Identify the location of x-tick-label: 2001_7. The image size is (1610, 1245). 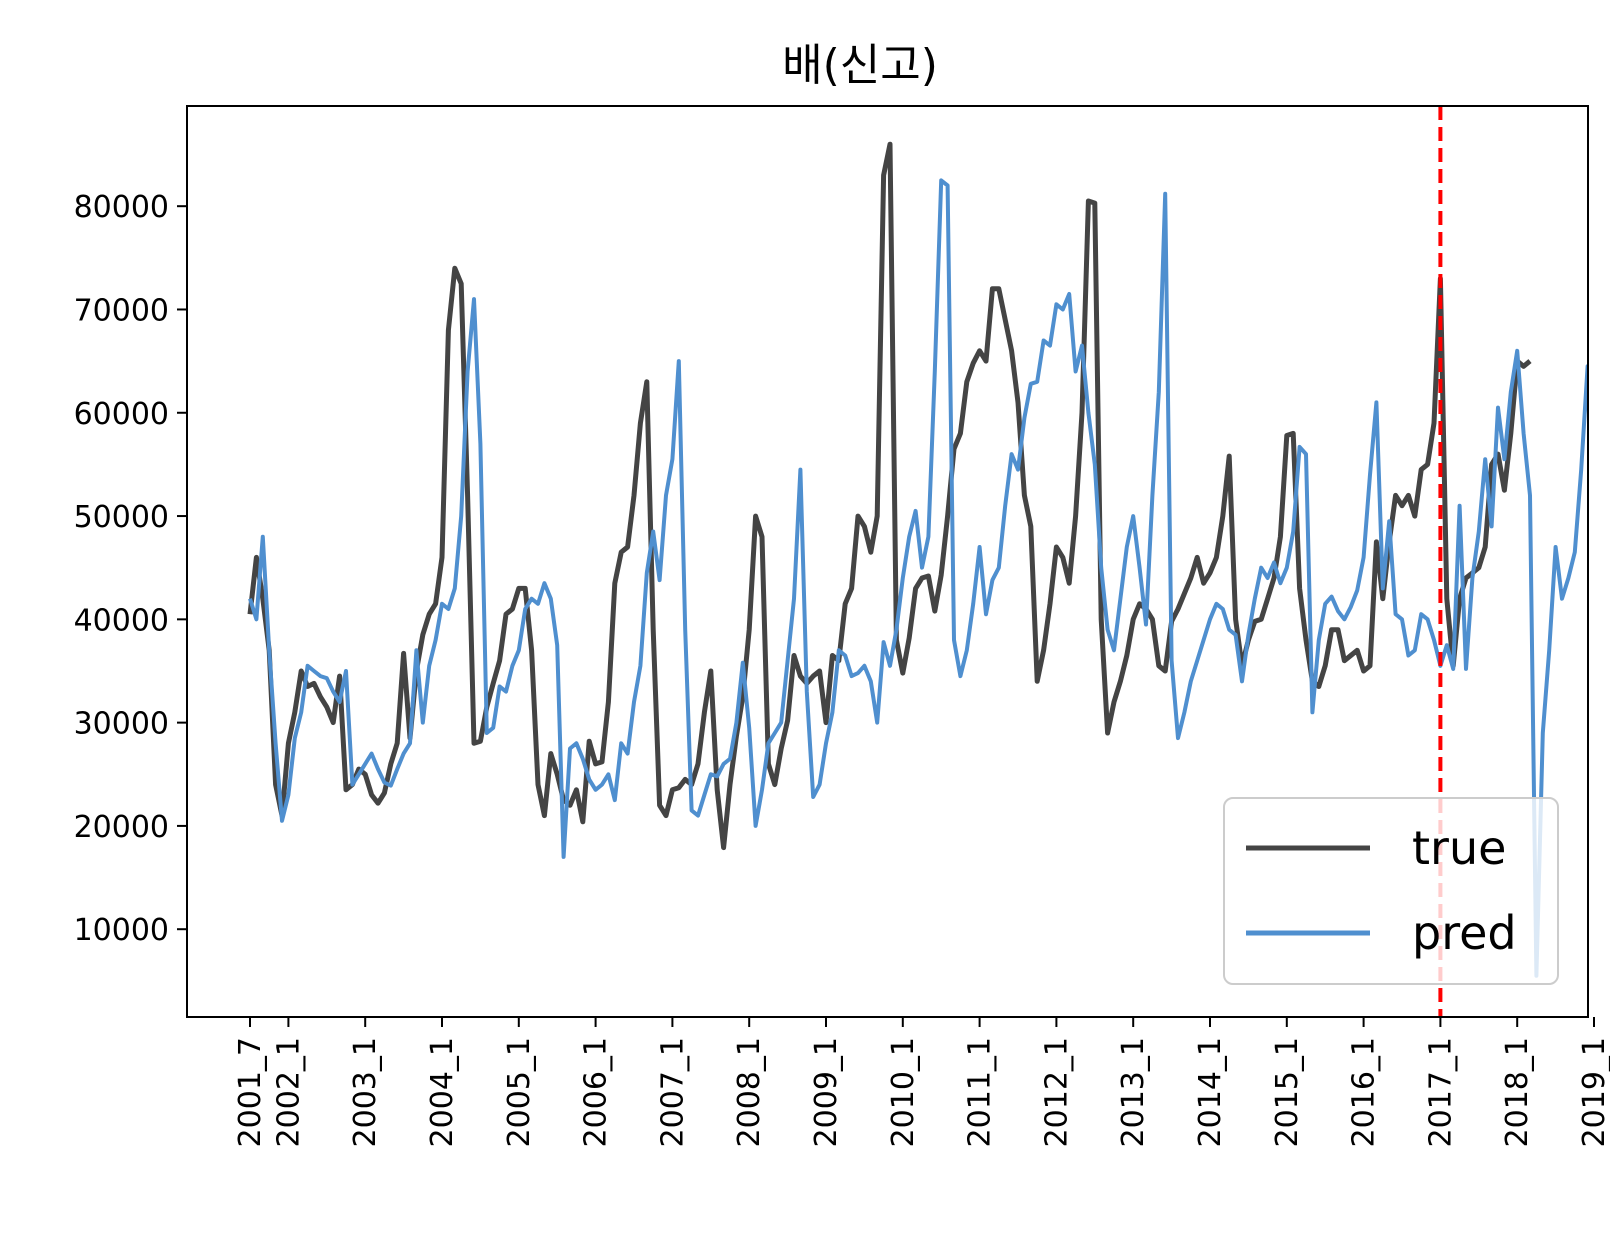
(250, 1092).